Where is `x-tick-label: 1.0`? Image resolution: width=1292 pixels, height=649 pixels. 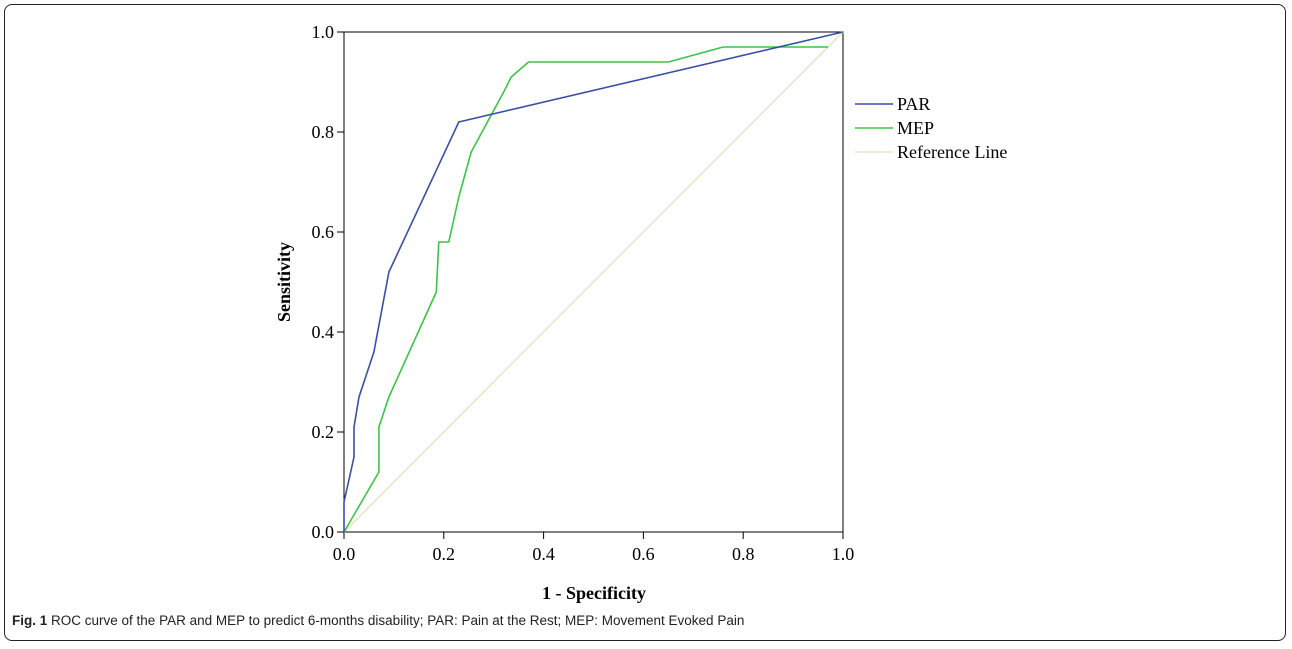 x-tick-label: 1.0 is located at coordinates (843, 554).